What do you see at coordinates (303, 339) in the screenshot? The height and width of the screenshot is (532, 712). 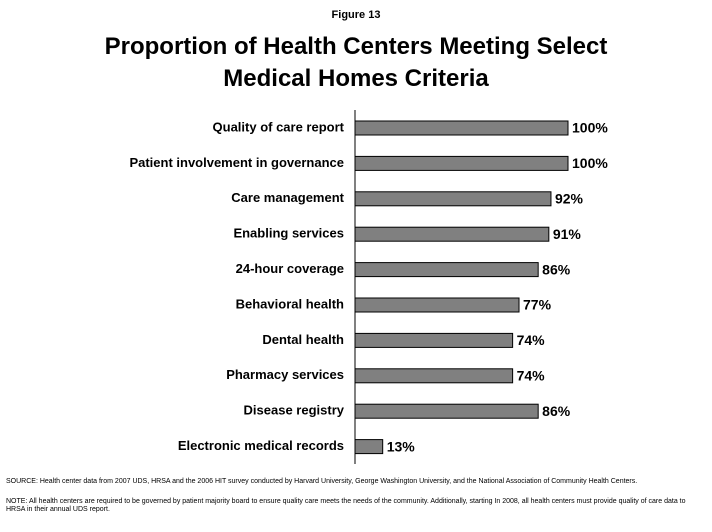 I see `category-label: Dental health` at bounding box center [303, 339].